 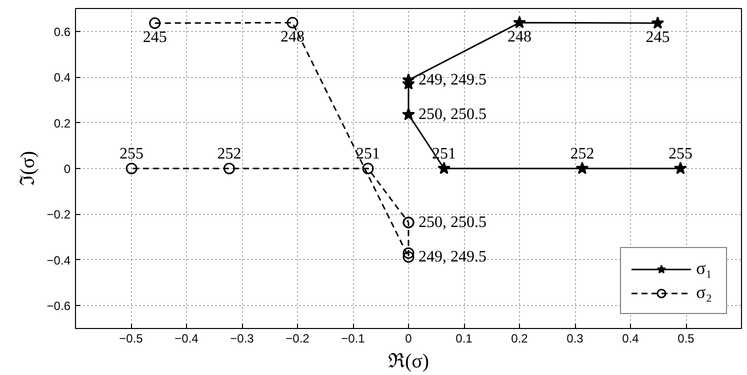 I want to click on y-tick-label: 0.6, so click(x=62, y=31).